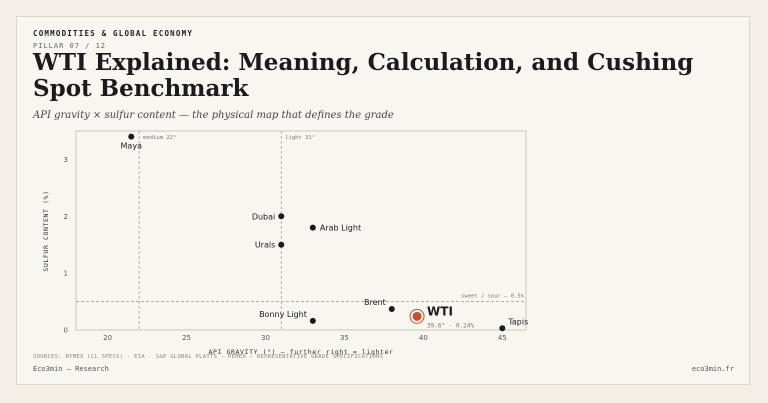  Describe the element at coordinates (375, 302) in the screenshot. I see `point-label-brent: Brent` at that location.